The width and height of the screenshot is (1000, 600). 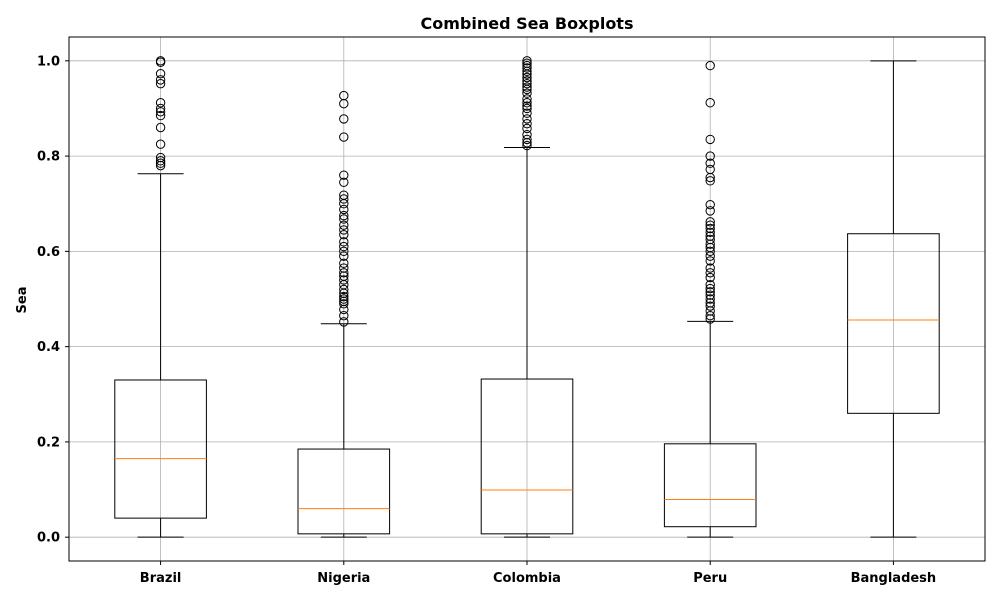 I want to click on x-tick-label: Nigeria, so click(x=343, y=578).